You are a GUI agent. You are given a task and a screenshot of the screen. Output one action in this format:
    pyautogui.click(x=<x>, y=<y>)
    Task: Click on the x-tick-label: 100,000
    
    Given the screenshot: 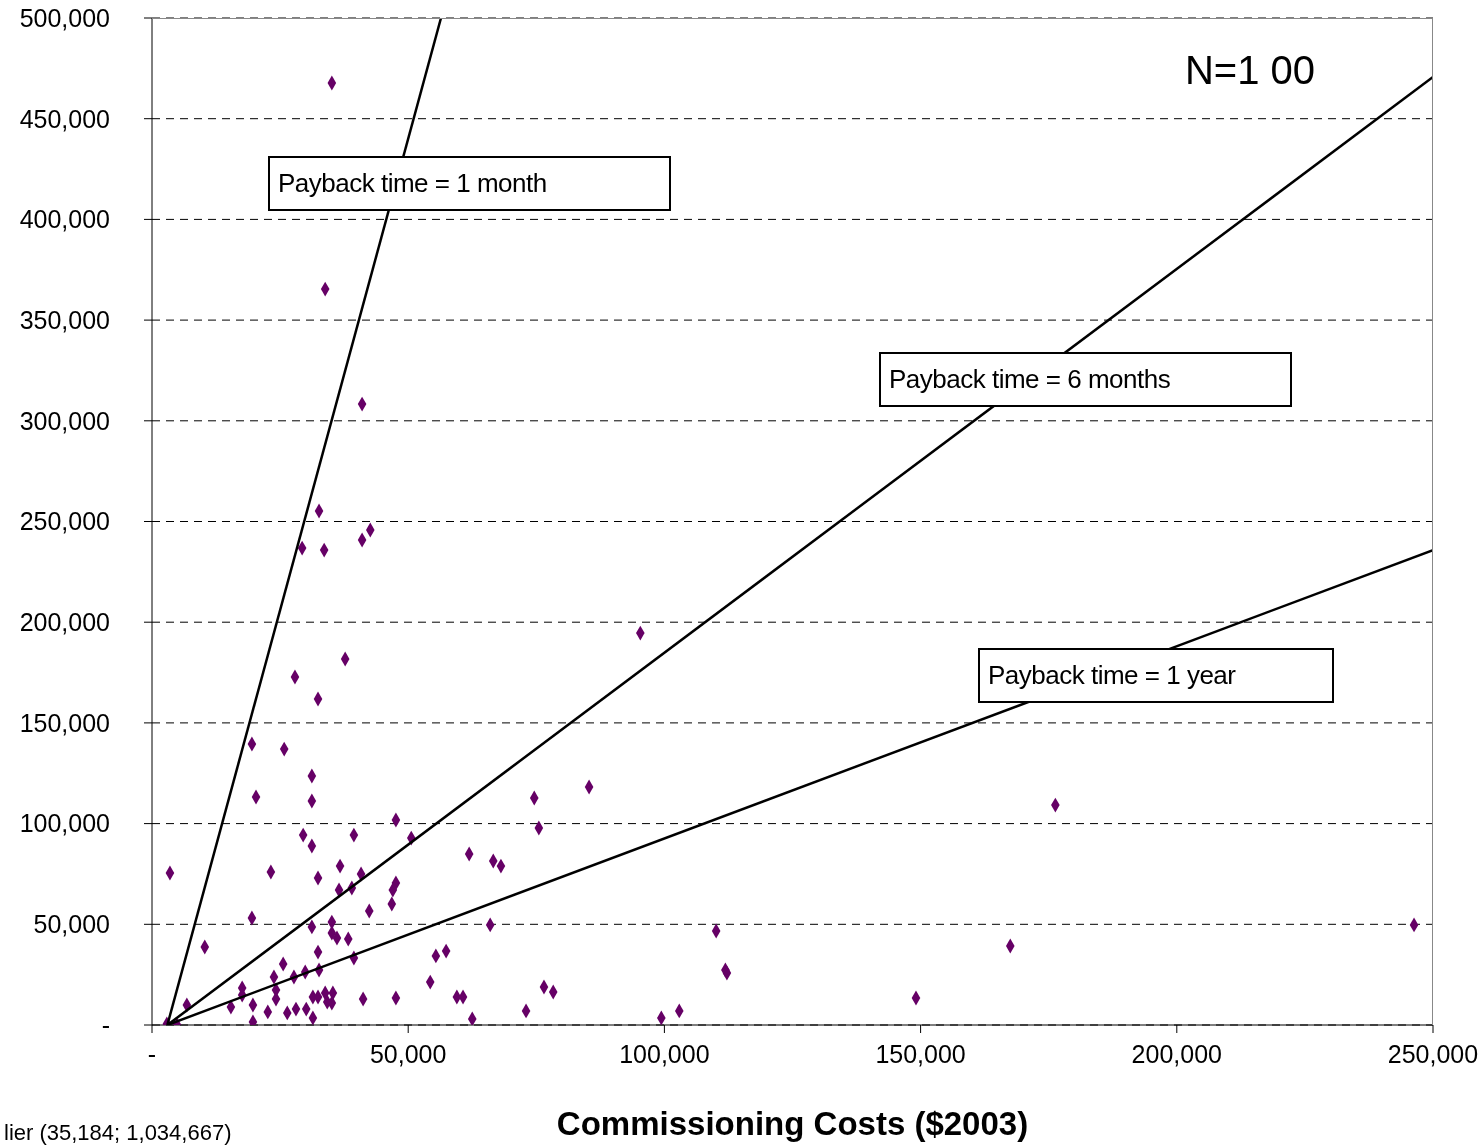 What is the action you would take?
    pyautogui.click(x=664, y=1053)
    